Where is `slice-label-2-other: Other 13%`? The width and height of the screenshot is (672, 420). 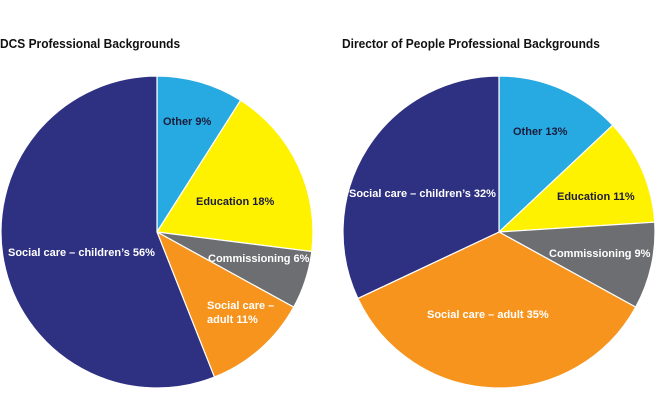
slice-label-2-other: Other 13% is located at coordinates (540, 132).